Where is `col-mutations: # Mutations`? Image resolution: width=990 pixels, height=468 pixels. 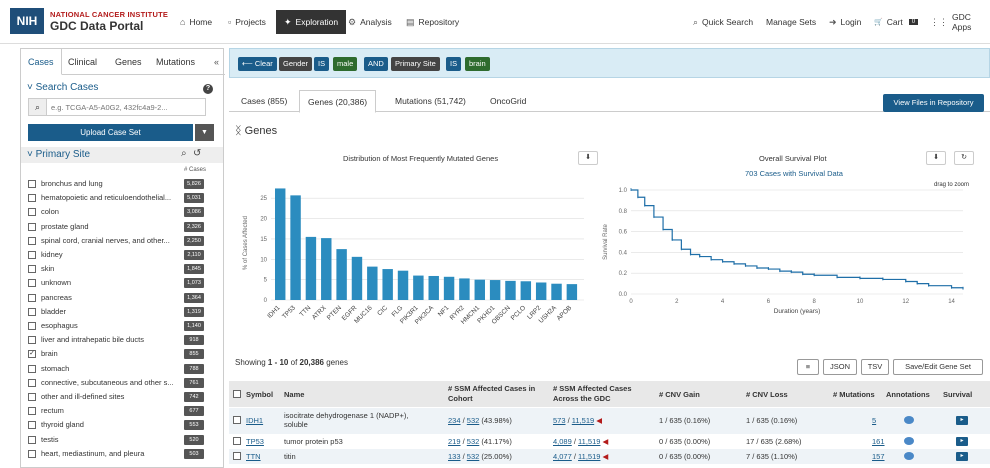
col-mutations: # Mutations is located at coordinates (854, 394).